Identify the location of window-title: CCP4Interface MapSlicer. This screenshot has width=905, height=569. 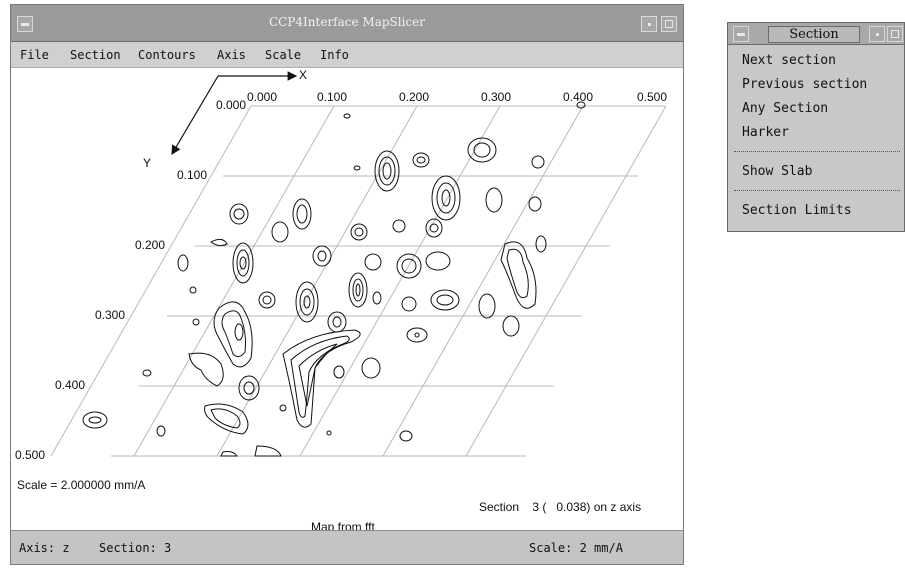
(346, 22).